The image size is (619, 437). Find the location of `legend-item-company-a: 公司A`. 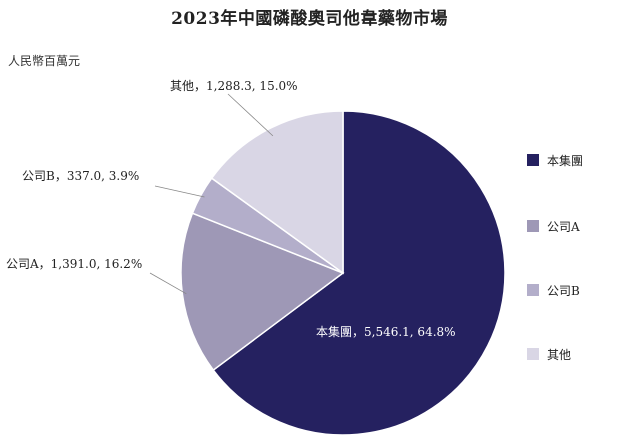

legend-item-company-a: 公司A is located at coordinates (553, 226).